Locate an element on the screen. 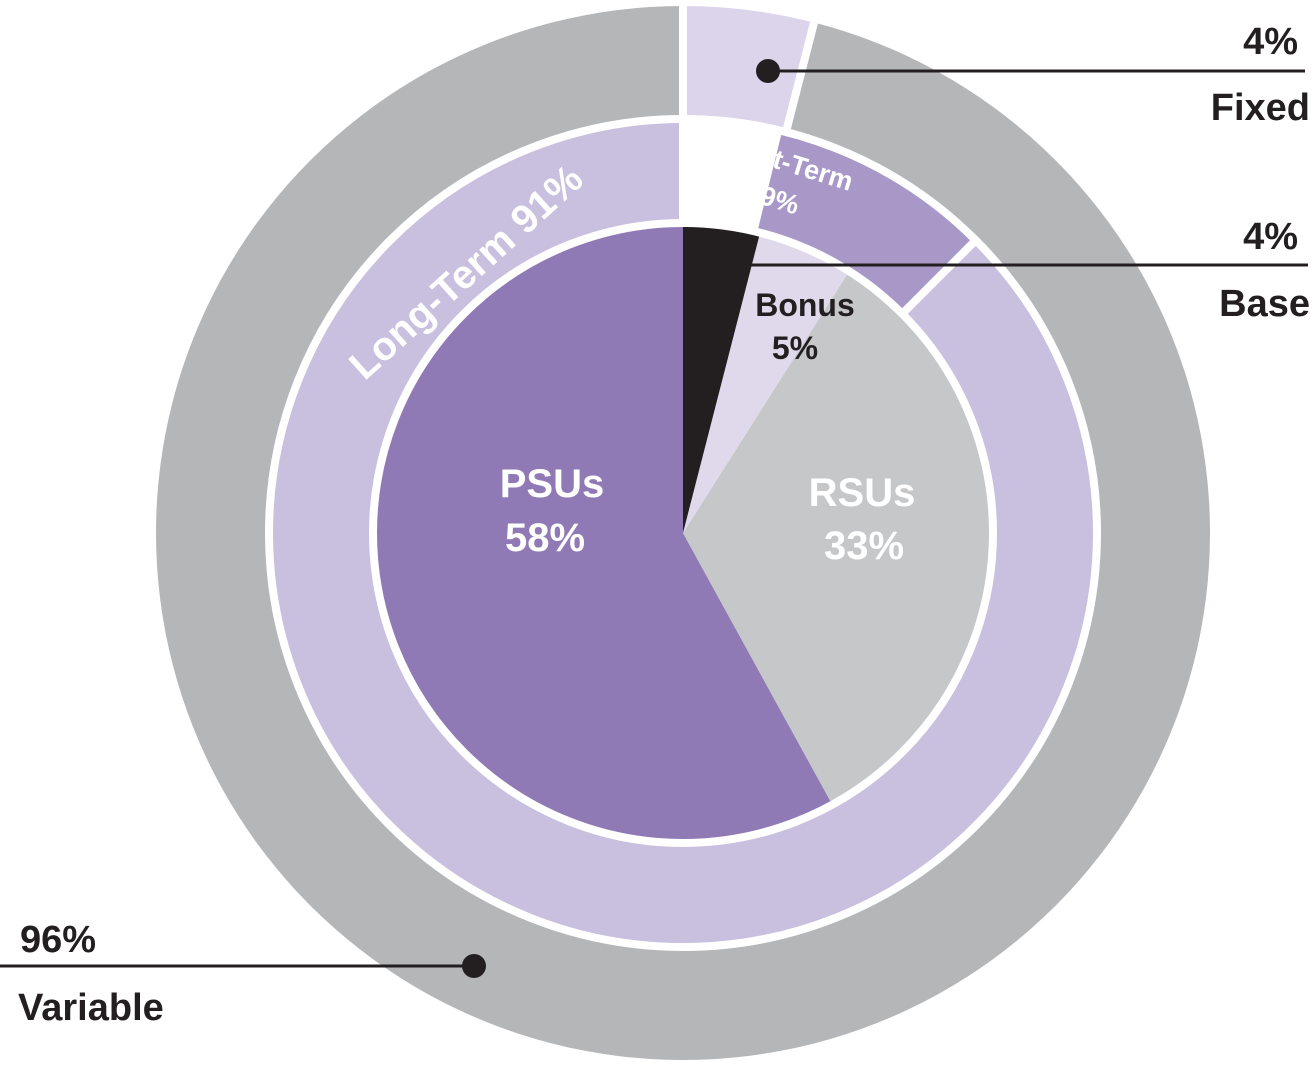 Image resolution: width=1315 pixels, height=1071 pixels. psus-name-label: PSUs is located at coordinates (552, 484).